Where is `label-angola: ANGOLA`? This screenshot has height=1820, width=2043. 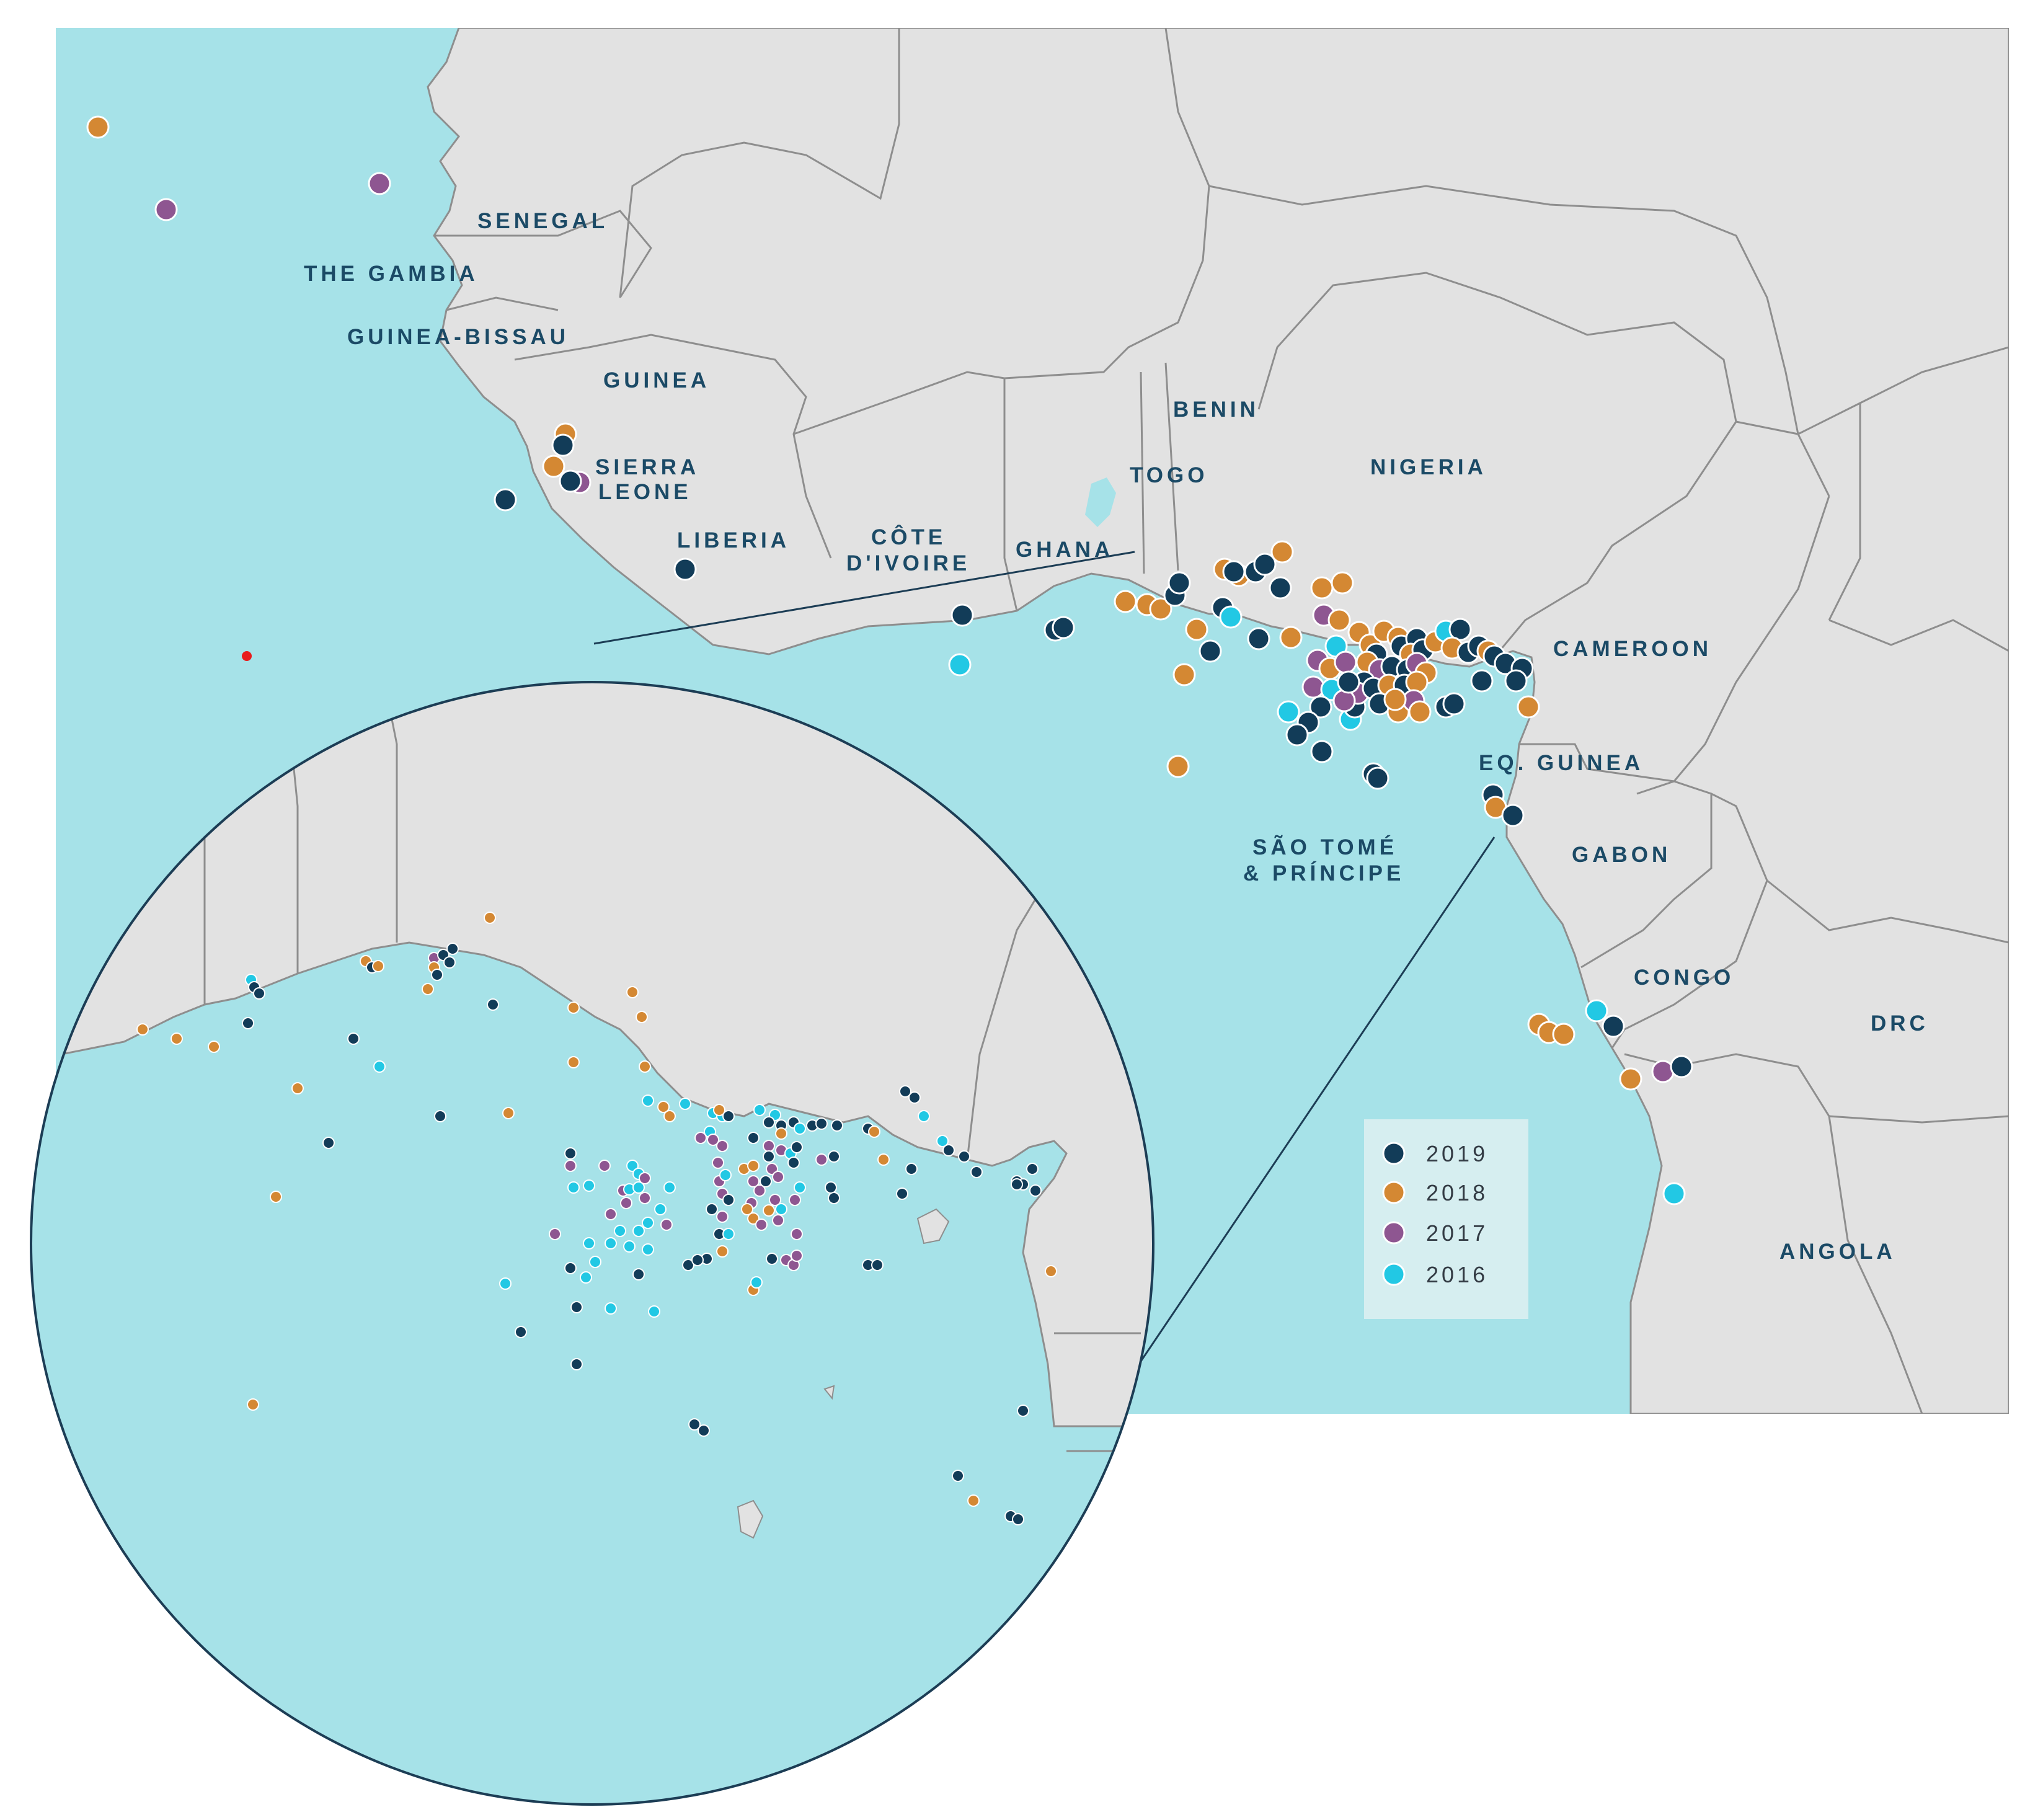 label-angola: ANGOLA is located at coordinates (1838, 1252).